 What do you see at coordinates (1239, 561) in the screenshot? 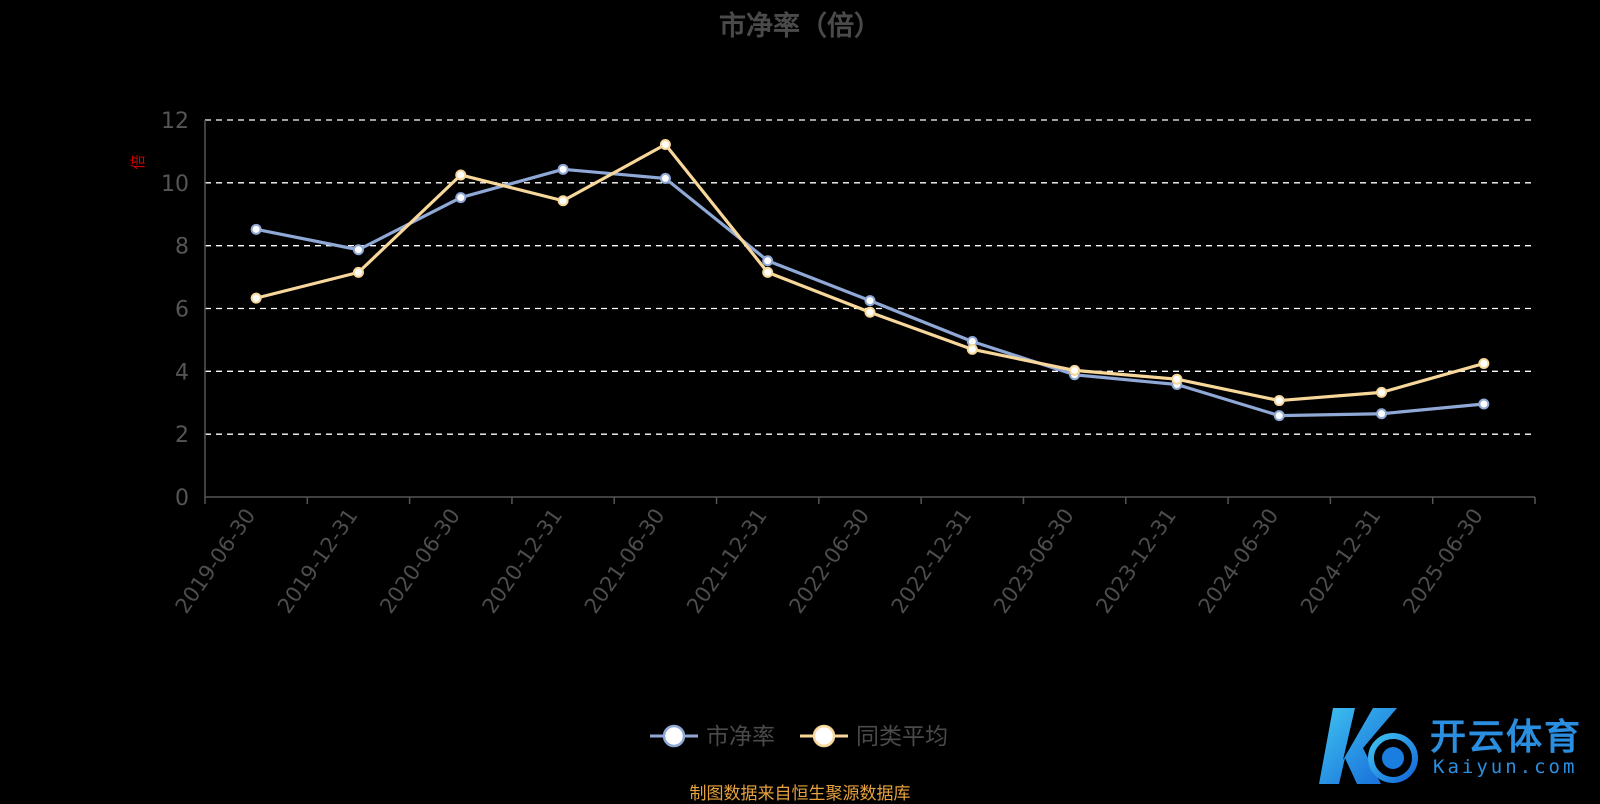
I see `x-tick-label: 2024-06-30` at bounding box center [1239, 561].